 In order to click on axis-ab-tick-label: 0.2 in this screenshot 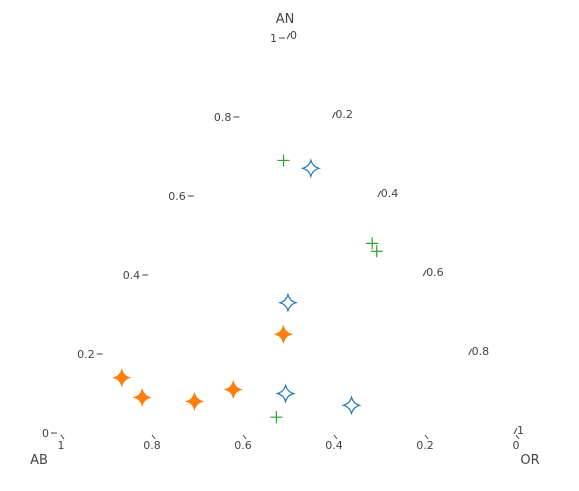, I will do `click(425, 445)`.